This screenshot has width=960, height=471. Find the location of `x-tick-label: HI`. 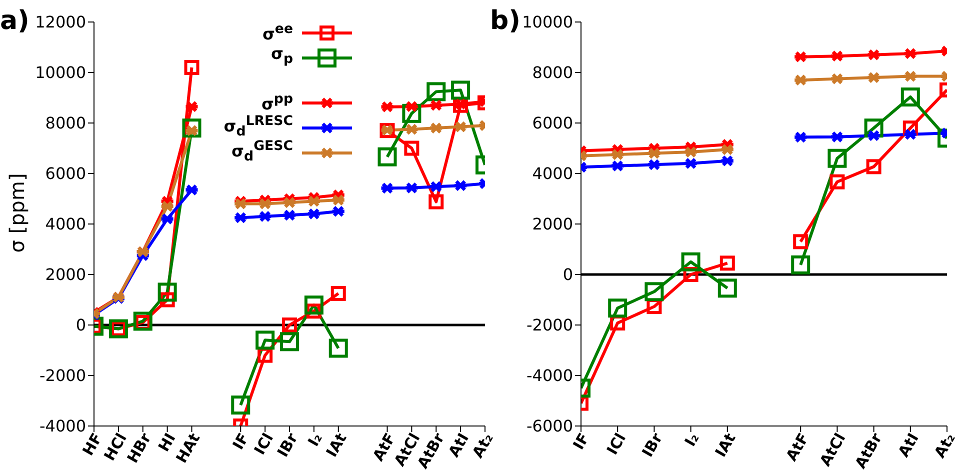

x-tick-label: HI is located at coordinates (167, 442).